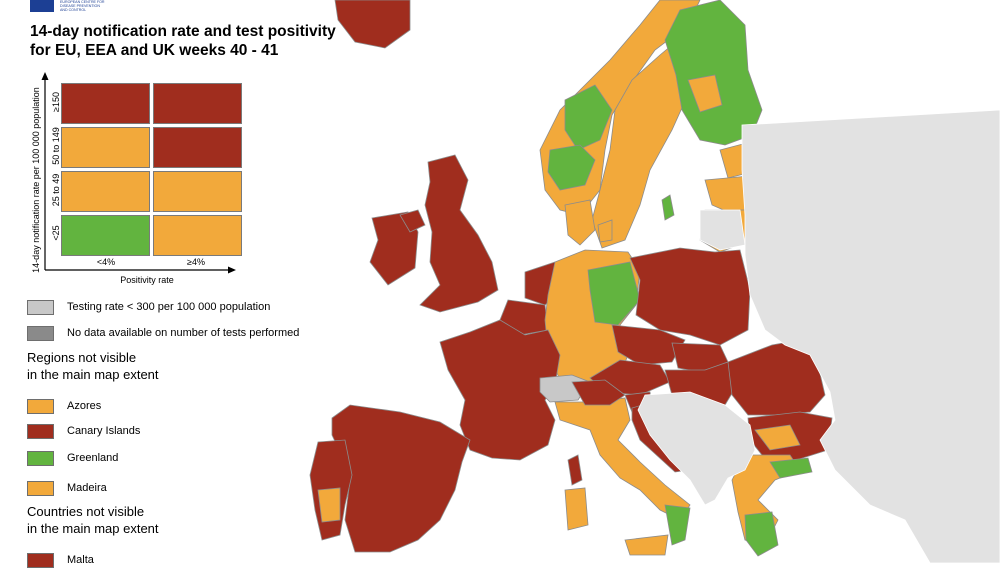  I want to click on legend-label: Greenland, so click(93, 458).